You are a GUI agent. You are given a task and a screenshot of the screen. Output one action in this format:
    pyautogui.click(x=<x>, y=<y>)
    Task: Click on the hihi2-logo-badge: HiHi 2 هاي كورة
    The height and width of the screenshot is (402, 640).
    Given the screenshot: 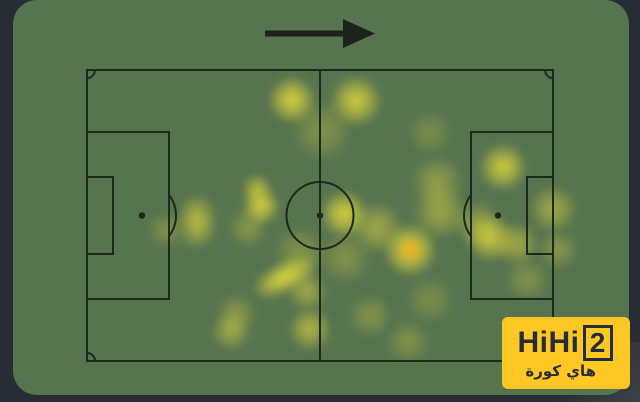 What is the action you would take?
    pyautogui.click(x=566, y=353)
    